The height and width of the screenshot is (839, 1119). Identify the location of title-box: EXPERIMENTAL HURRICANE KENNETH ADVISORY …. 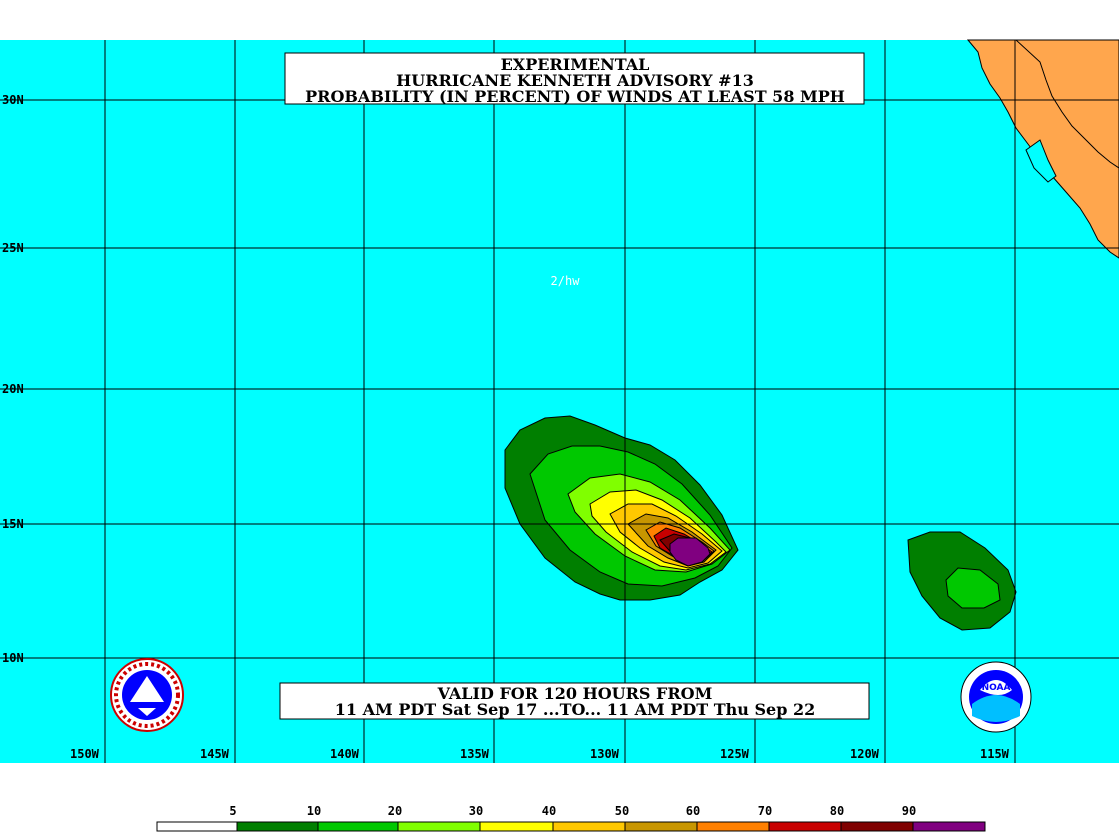
(574, 79).